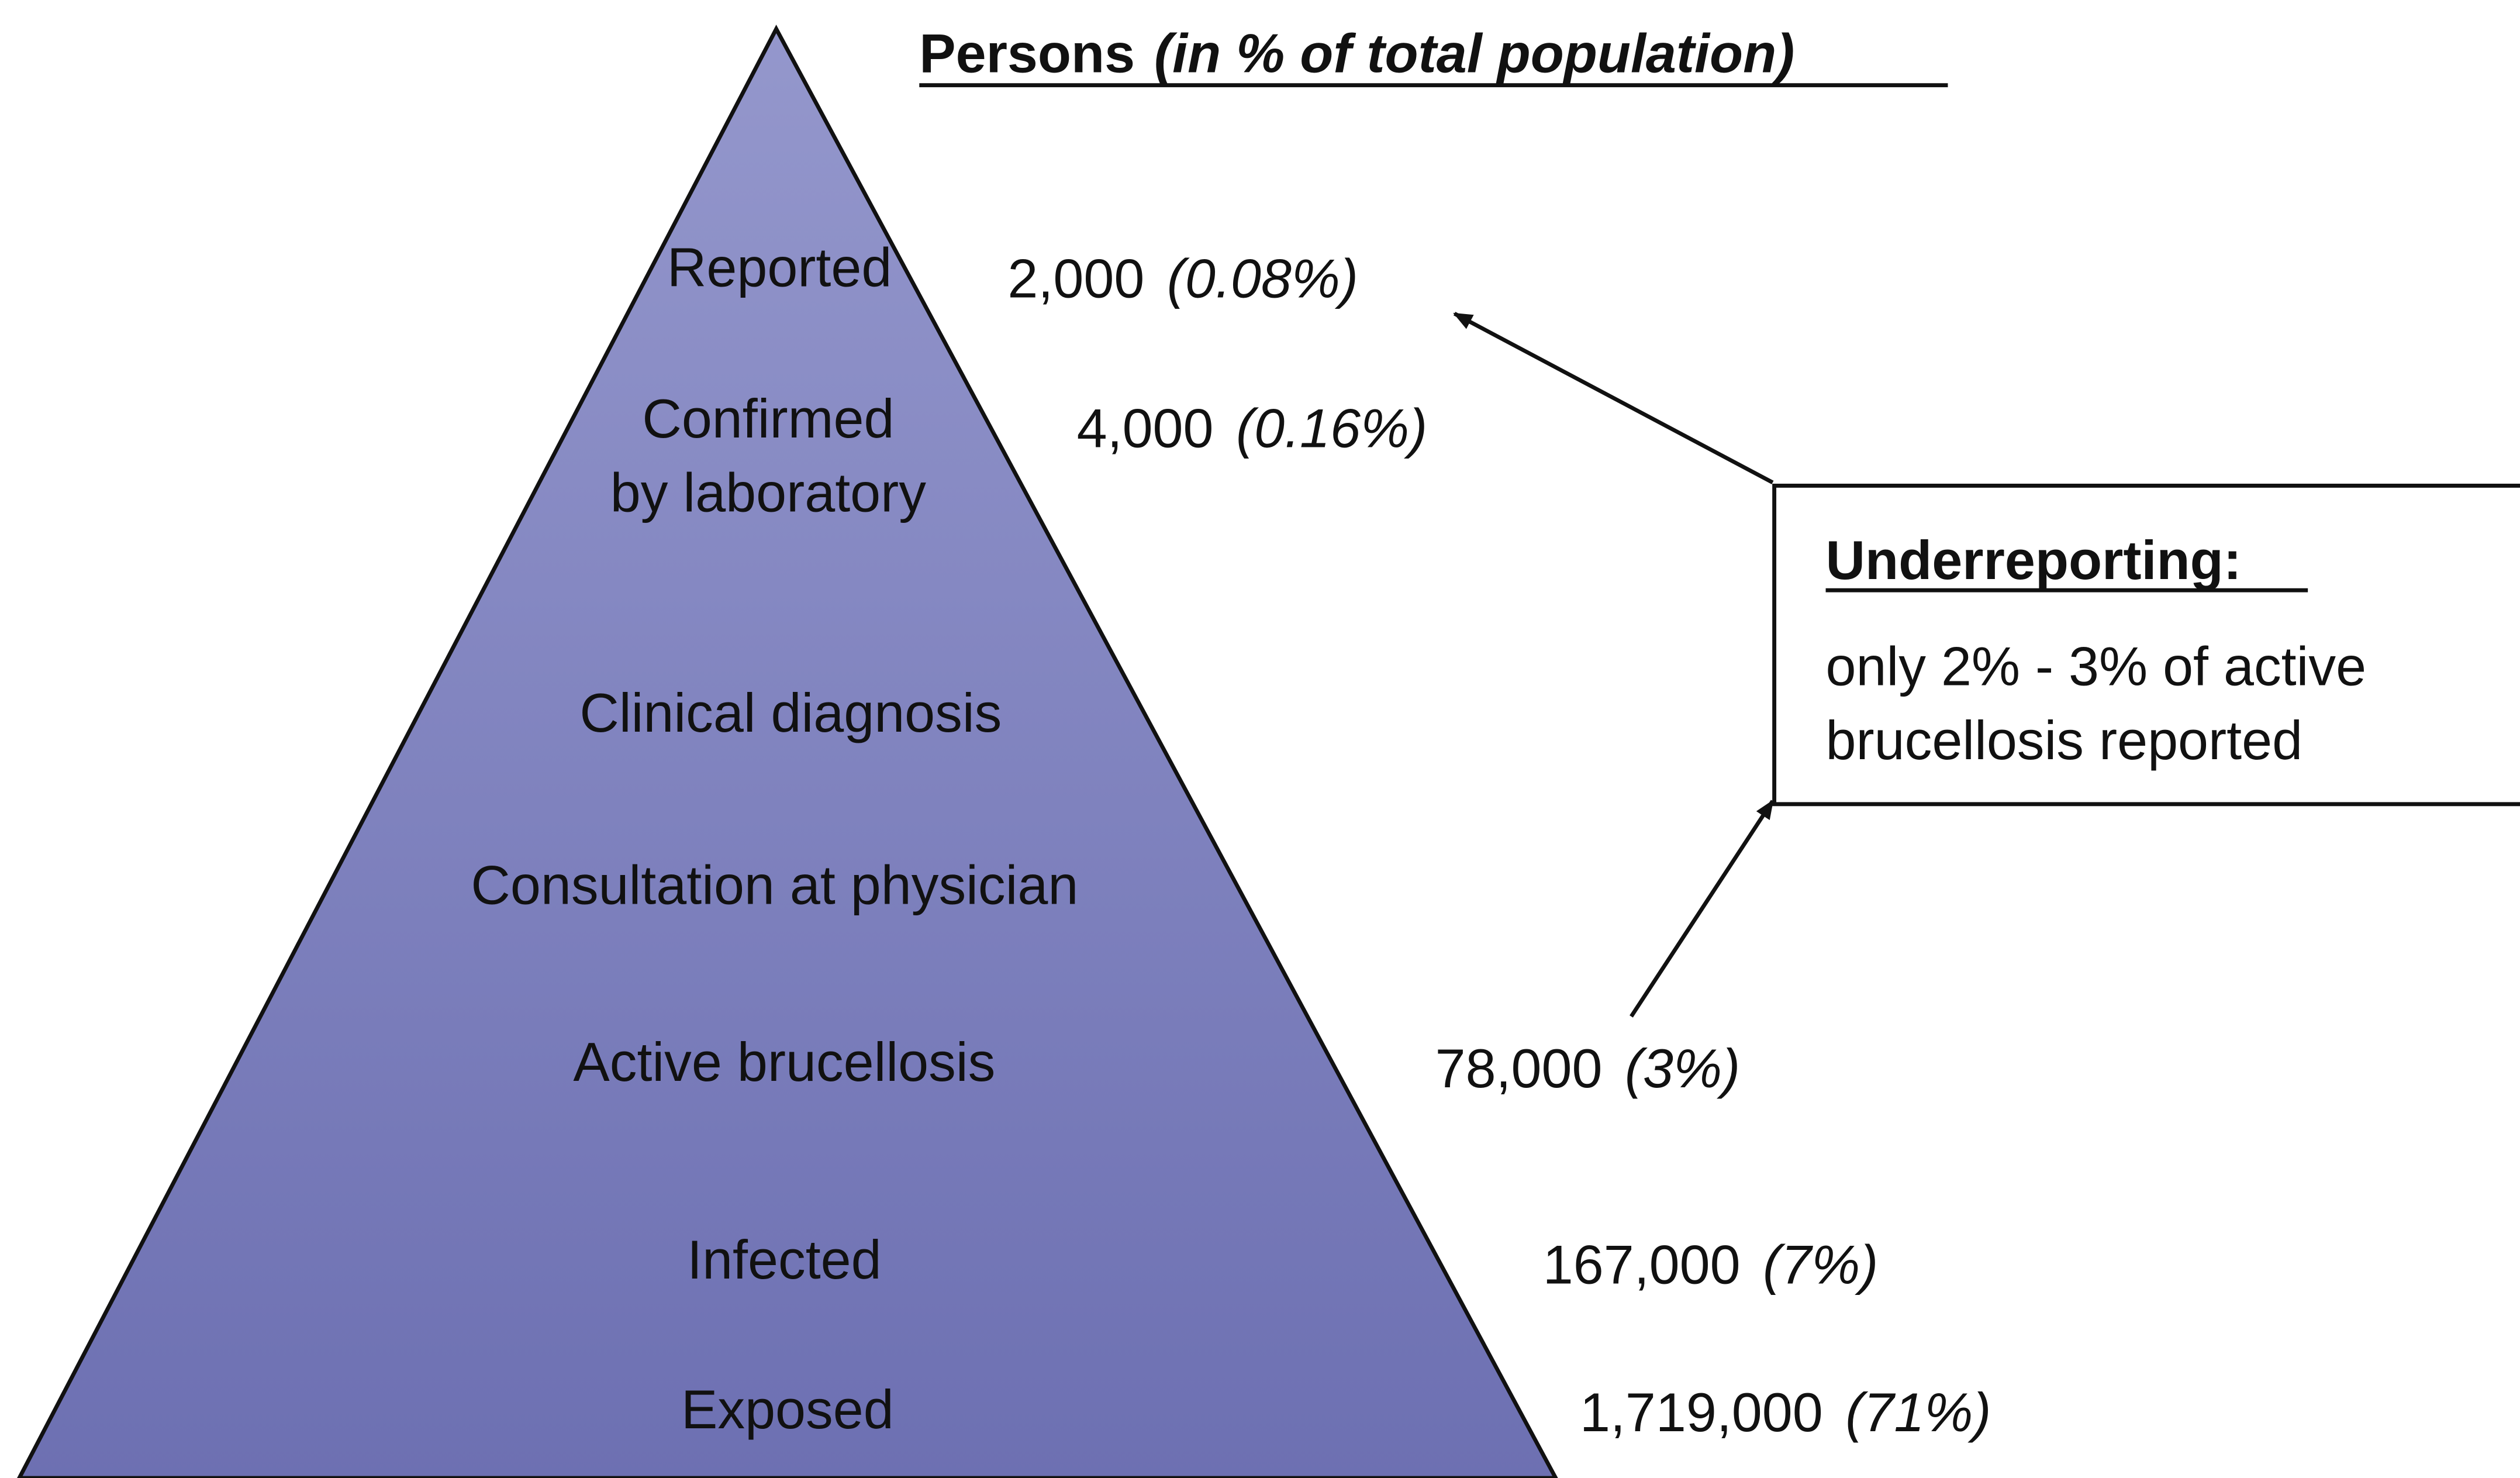 This screenshot has width=2520, height=1478. Describe the element at coordinates (784, 1062) in the screenshot. I see `level-label: Active brucellosis` at that location.